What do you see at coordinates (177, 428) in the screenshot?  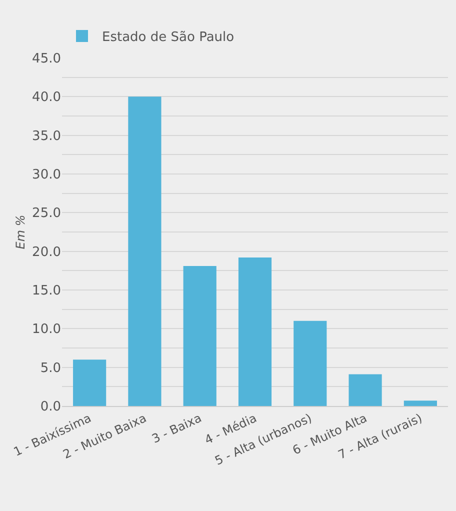 I see `x-tick-label: 3 - Baixa` at bounding box center [177, 428].